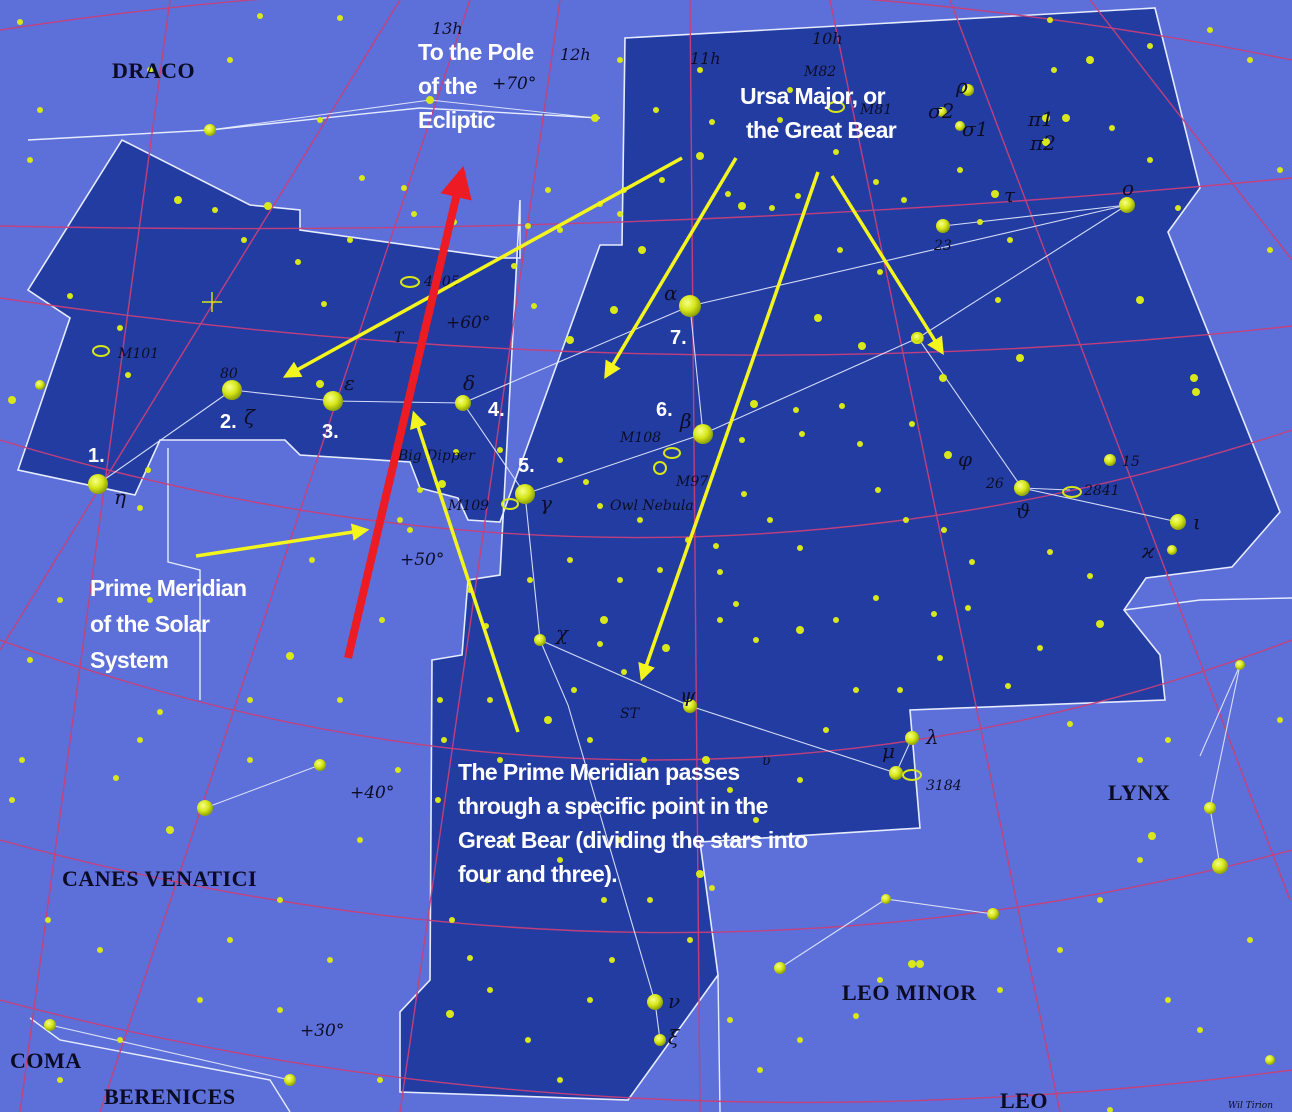  What do you see at coordinates (1023, 511) in the screenshot?
I see `label-theta: ϑ` at bounding box center [1023, 511].